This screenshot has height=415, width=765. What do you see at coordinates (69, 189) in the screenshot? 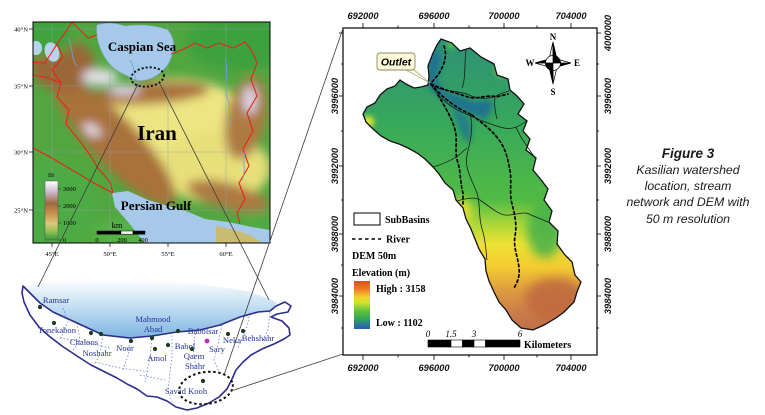
I see `elev-tick: 3000` at bounding box center [69, 189].